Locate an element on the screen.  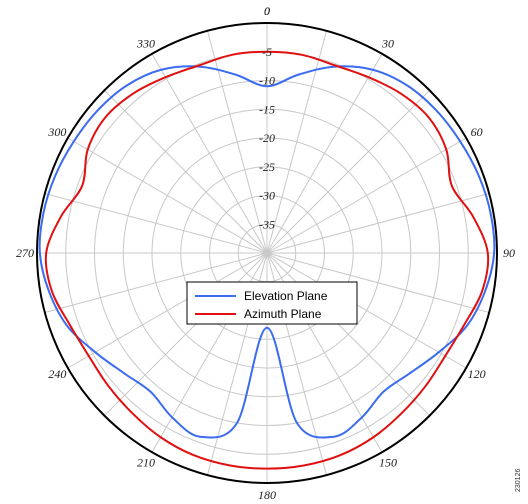
legend-box is located at coordinates (272, 303).